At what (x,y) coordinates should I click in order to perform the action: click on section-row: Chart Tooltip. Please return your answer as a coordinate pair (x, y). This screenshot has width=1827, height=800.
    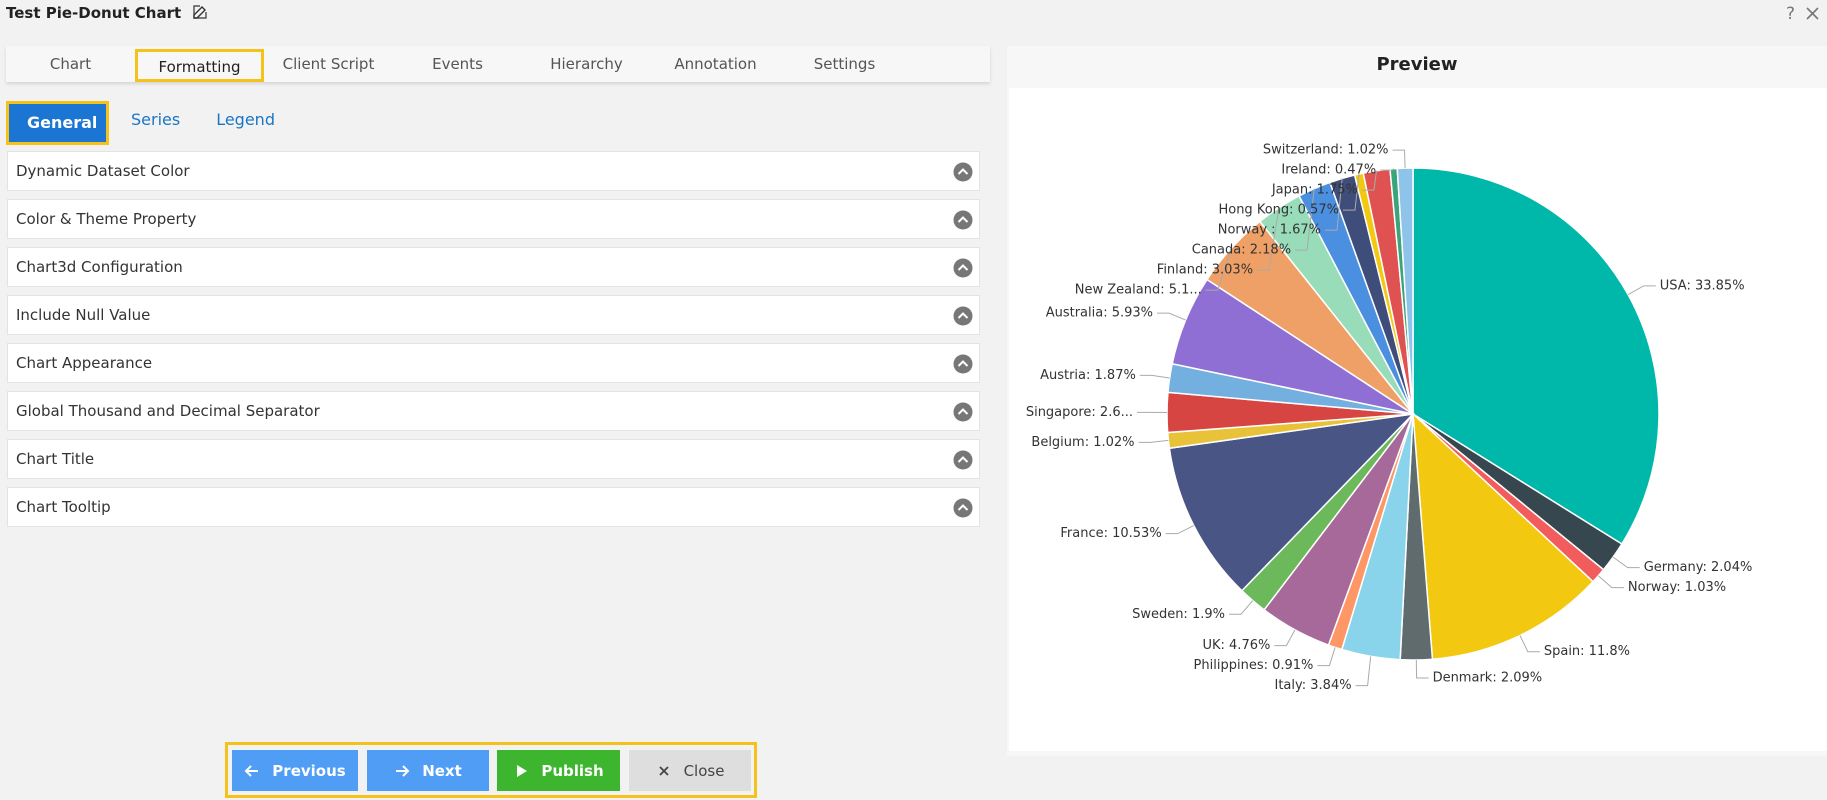
    Looking at the image, I should click on (493, 507).